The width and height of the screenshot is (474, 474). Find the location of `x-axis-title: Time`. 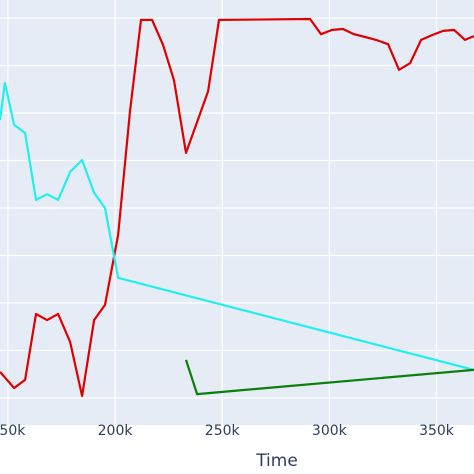

x-axis-title: Time is located at coordinates (276, 461).